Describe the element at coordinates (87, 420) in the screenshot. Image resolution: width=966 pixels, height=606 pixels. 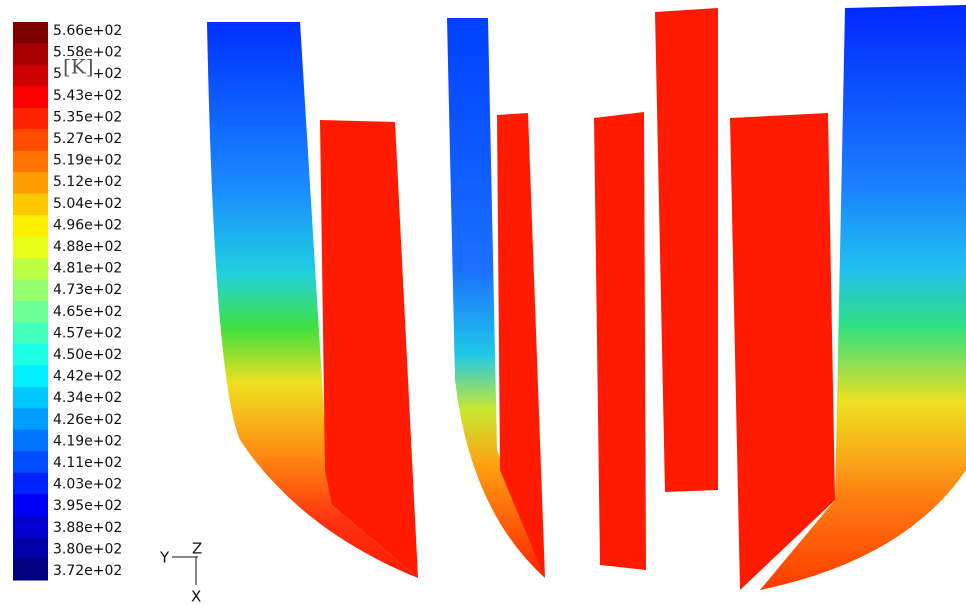
I see `colorbar-label: 4.26e+02` at that location.